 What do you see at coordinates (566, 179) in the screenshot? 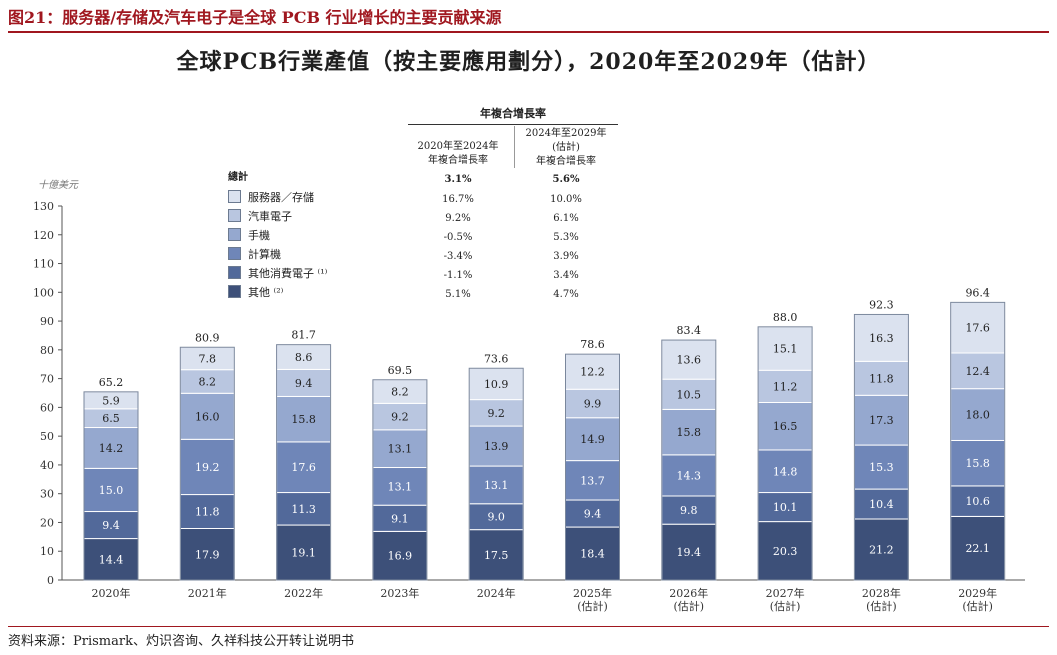
I see `cagr-total-col2: 5.6%` at bounding box center [566, 179].